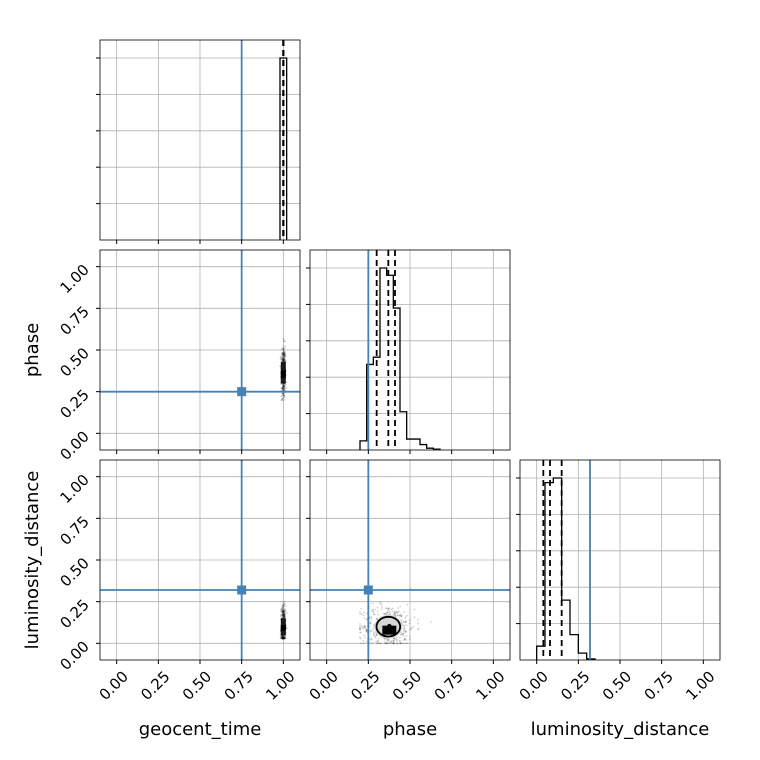 Image resolution: width=760 pixels, height=760 pixels. I want to click on truth-marker, so click(242, 392).